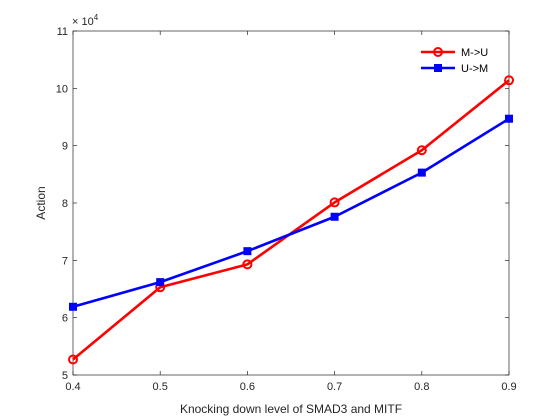 This screenshot has width=560, height=420. I want to click on legend-marker-u-m, so click(438, 68).